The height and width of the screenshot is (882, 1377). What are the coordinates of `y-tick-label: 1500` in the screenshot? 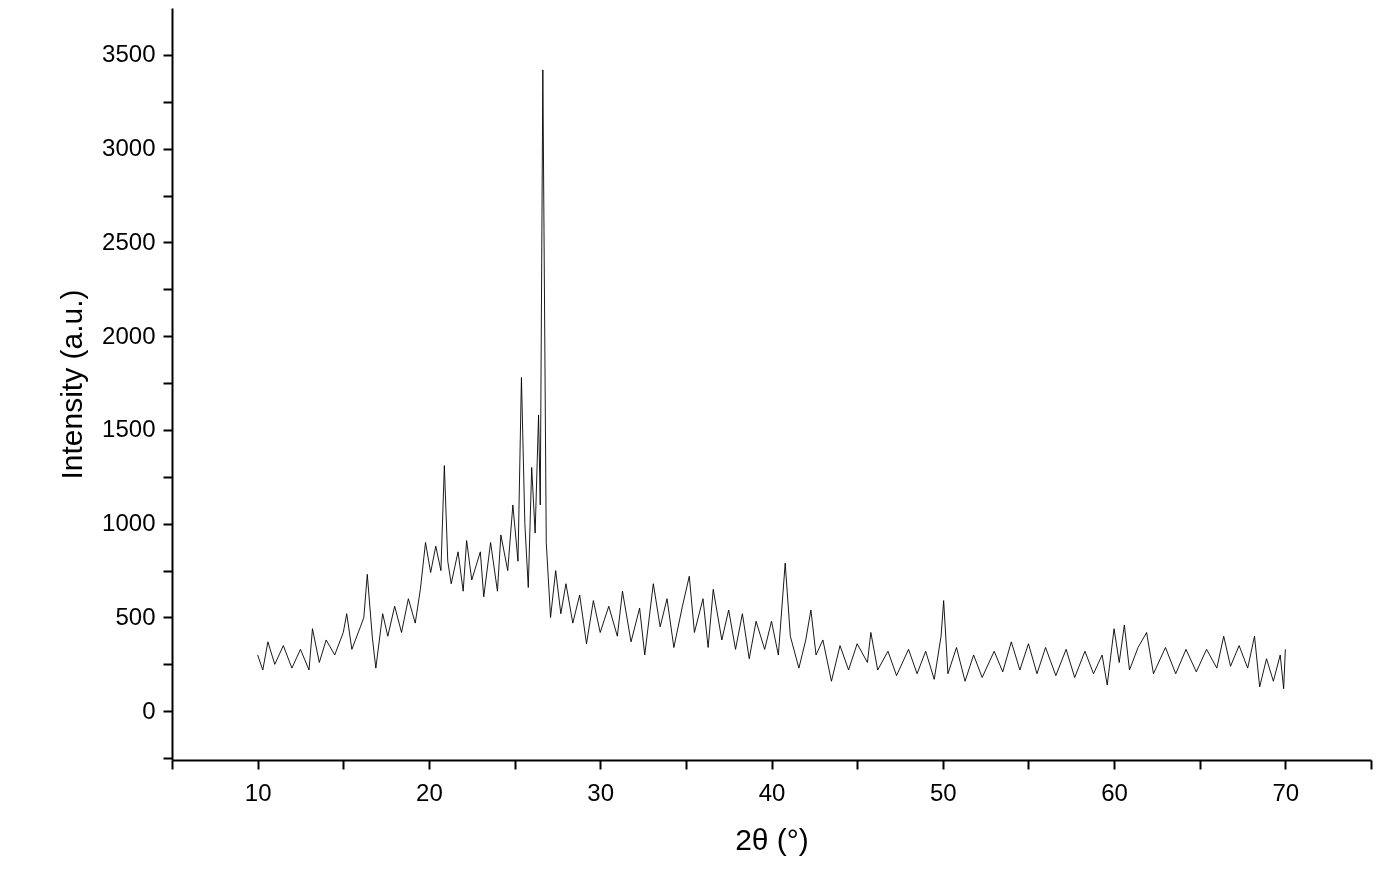 It's located at (129, 429).